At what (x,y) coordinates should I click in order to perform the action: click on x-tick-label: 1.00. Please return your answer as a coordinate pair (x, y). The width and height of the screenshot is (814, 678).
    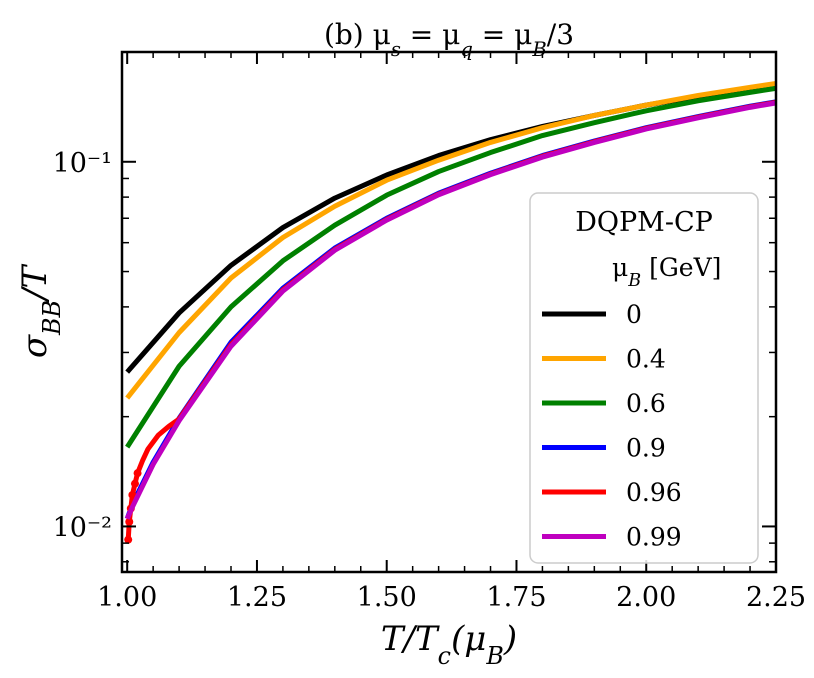
    Looking at the image, I should click on (127, 597).